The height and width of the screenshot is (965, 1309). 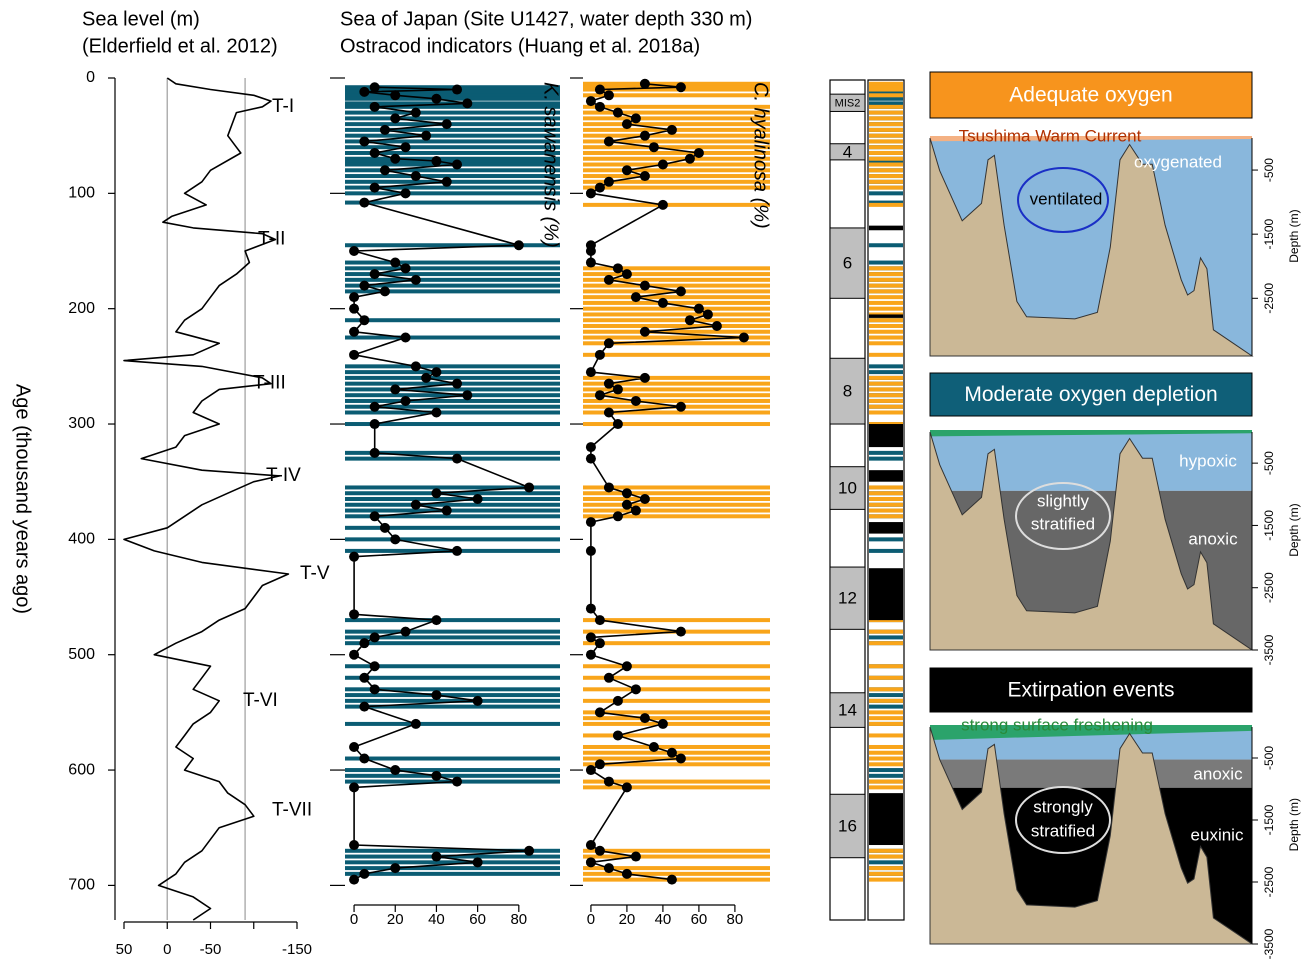 What do you see at coordinates (1269, 463) in the screenshot?
I see `depth-tick-label: -500` at bounding box center [1269, 463].